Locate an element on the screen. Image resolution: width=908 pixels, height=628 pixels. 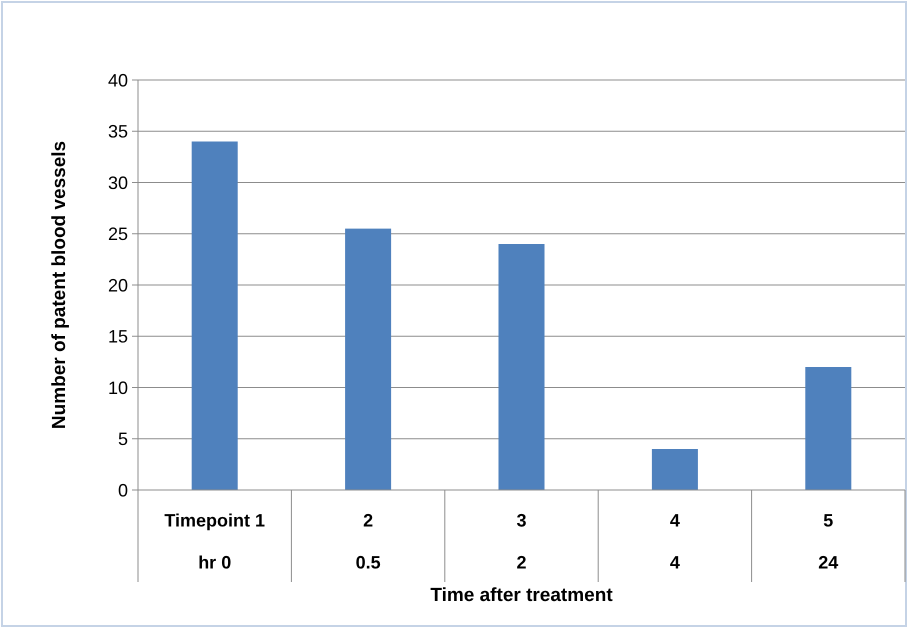
category-label: 5 24 is located at coordinates (828, 541).